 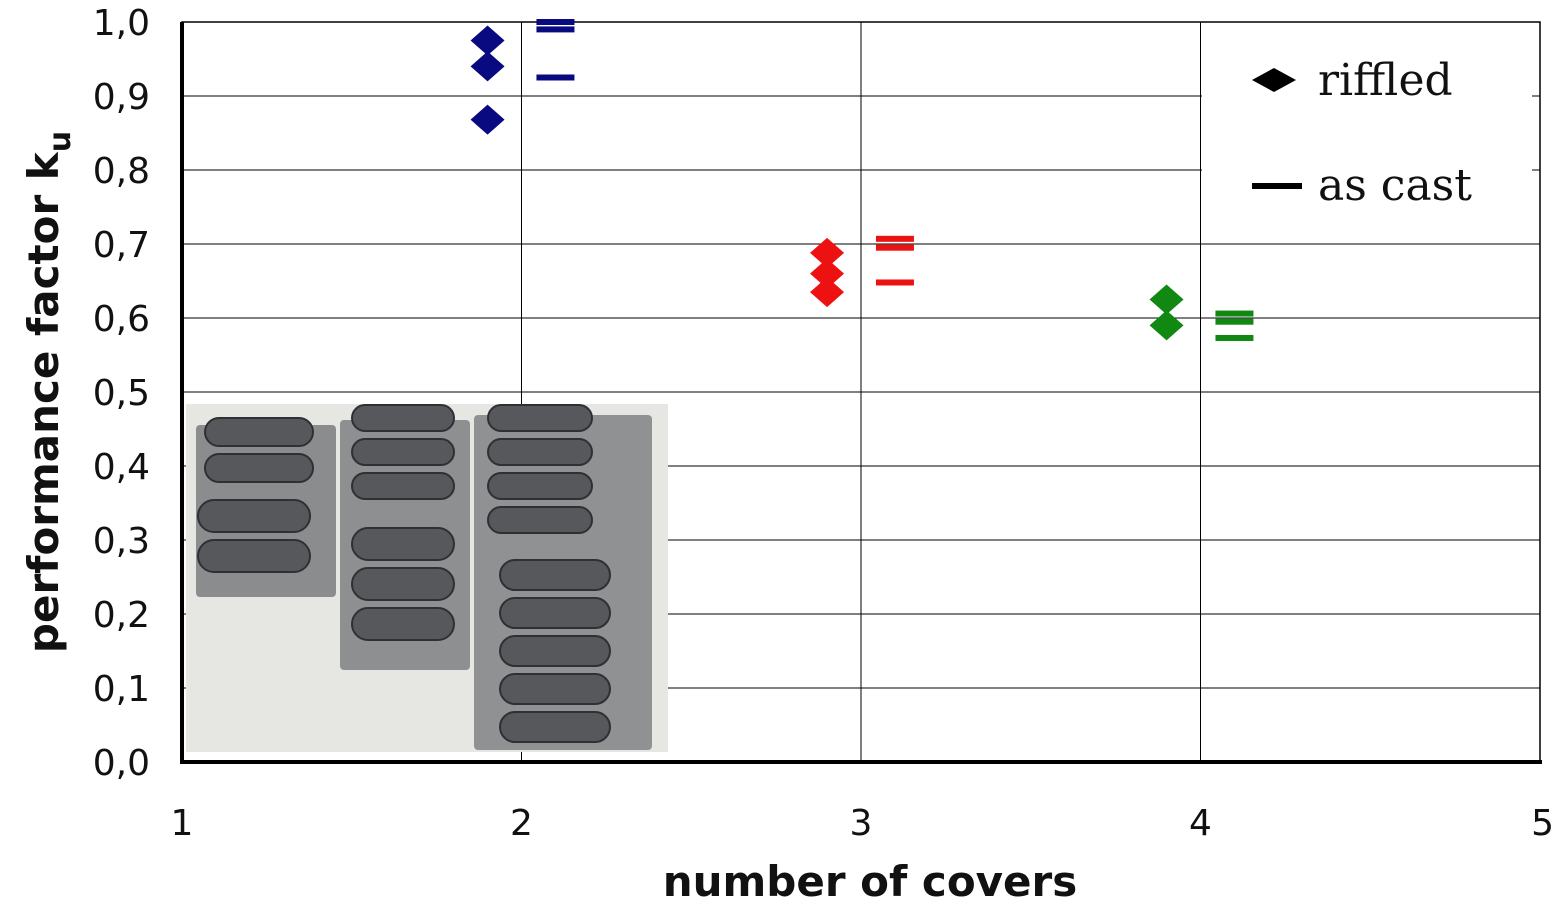 I want to click on y-tick-label: 0,5, so click(x=121, y=393).